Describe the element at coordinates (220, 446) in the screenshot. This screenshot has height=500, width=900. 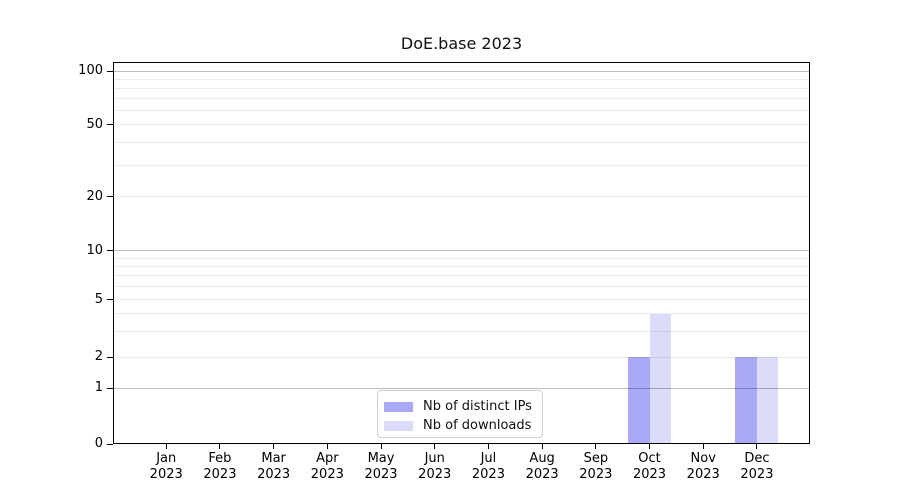
I see `x-tick-mark-feb` at that location.